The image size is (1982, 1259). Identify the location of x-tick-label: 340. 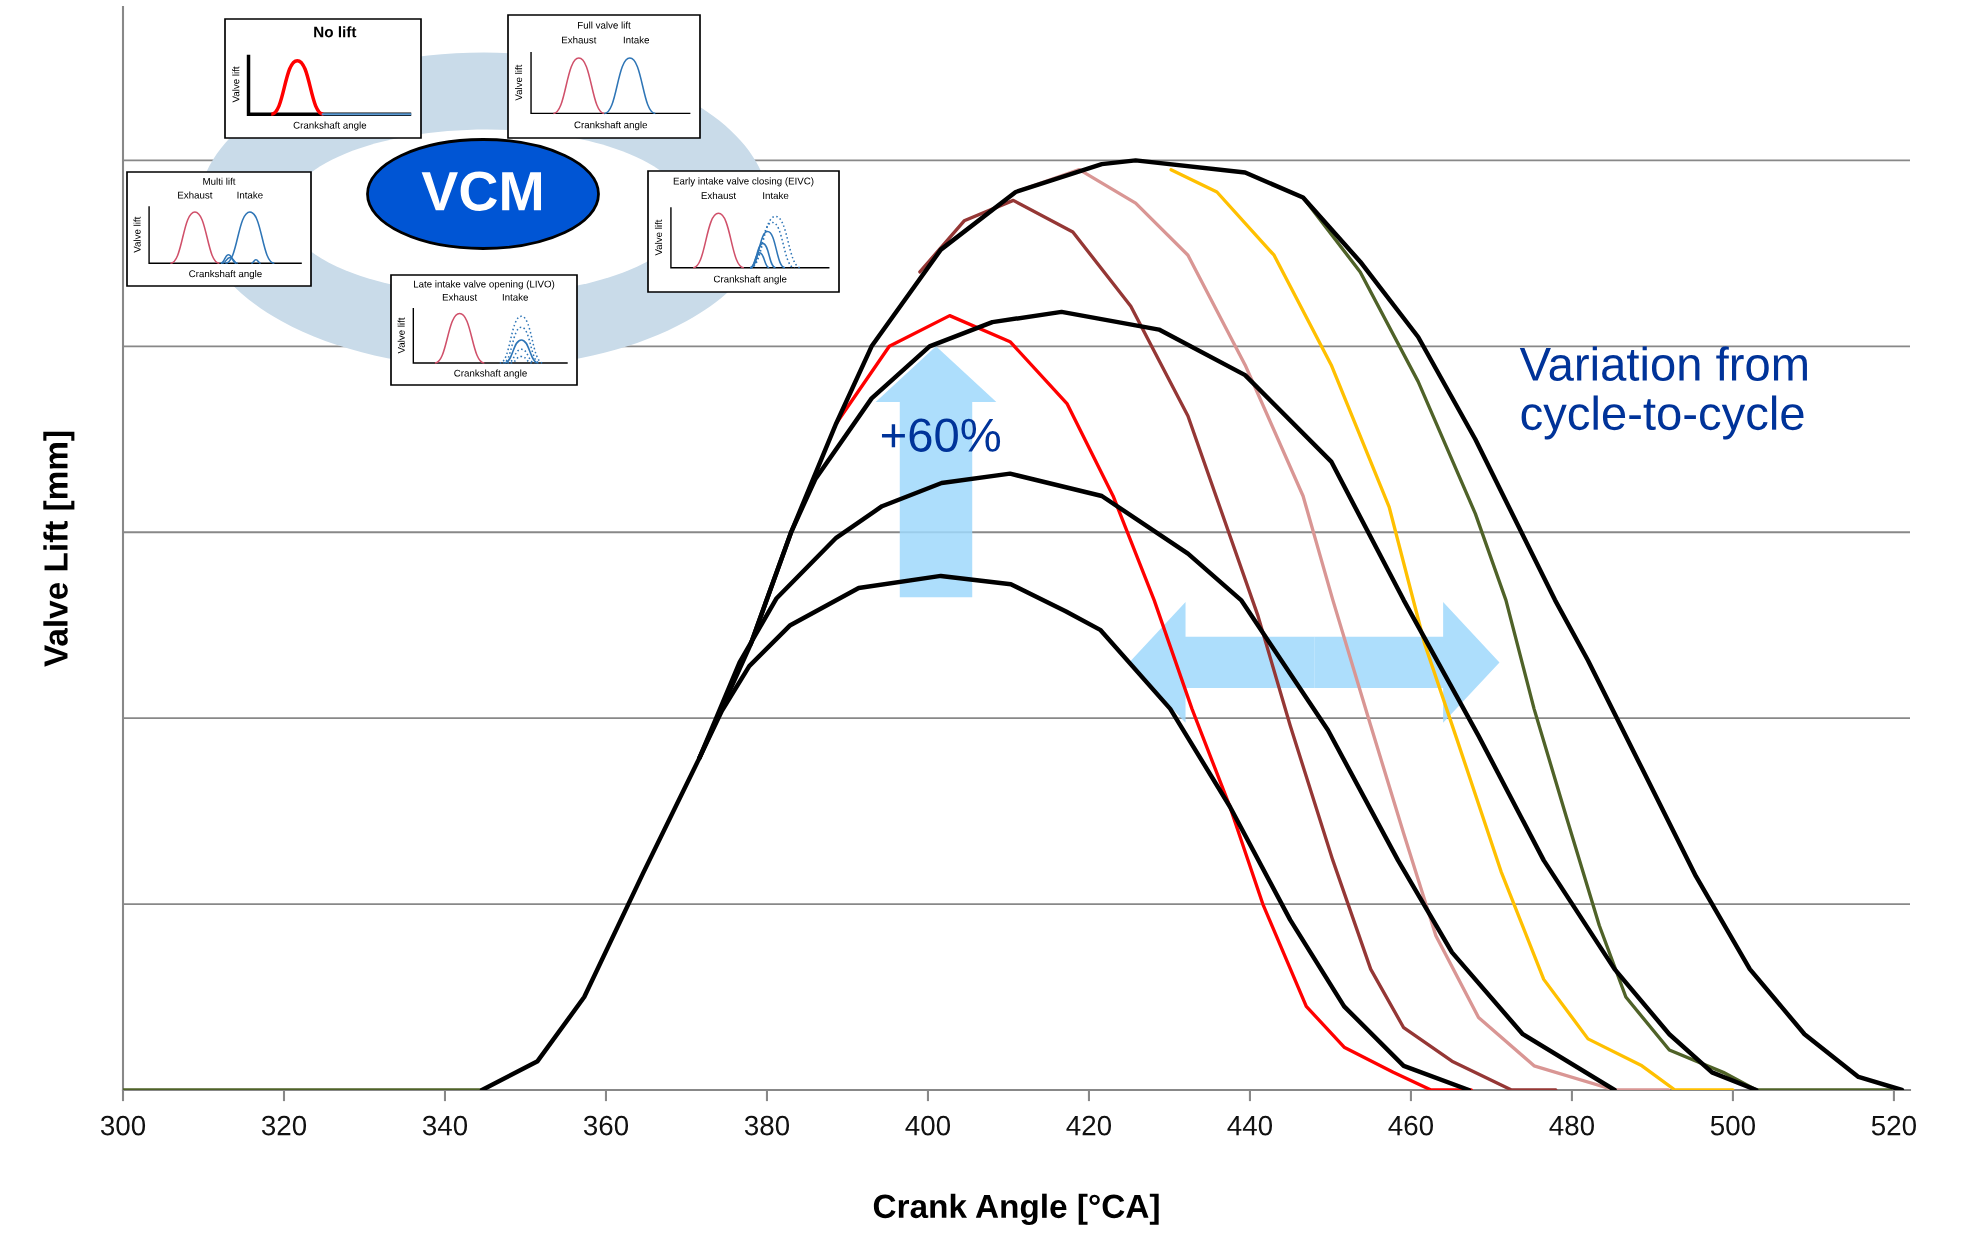
(445, 1125).